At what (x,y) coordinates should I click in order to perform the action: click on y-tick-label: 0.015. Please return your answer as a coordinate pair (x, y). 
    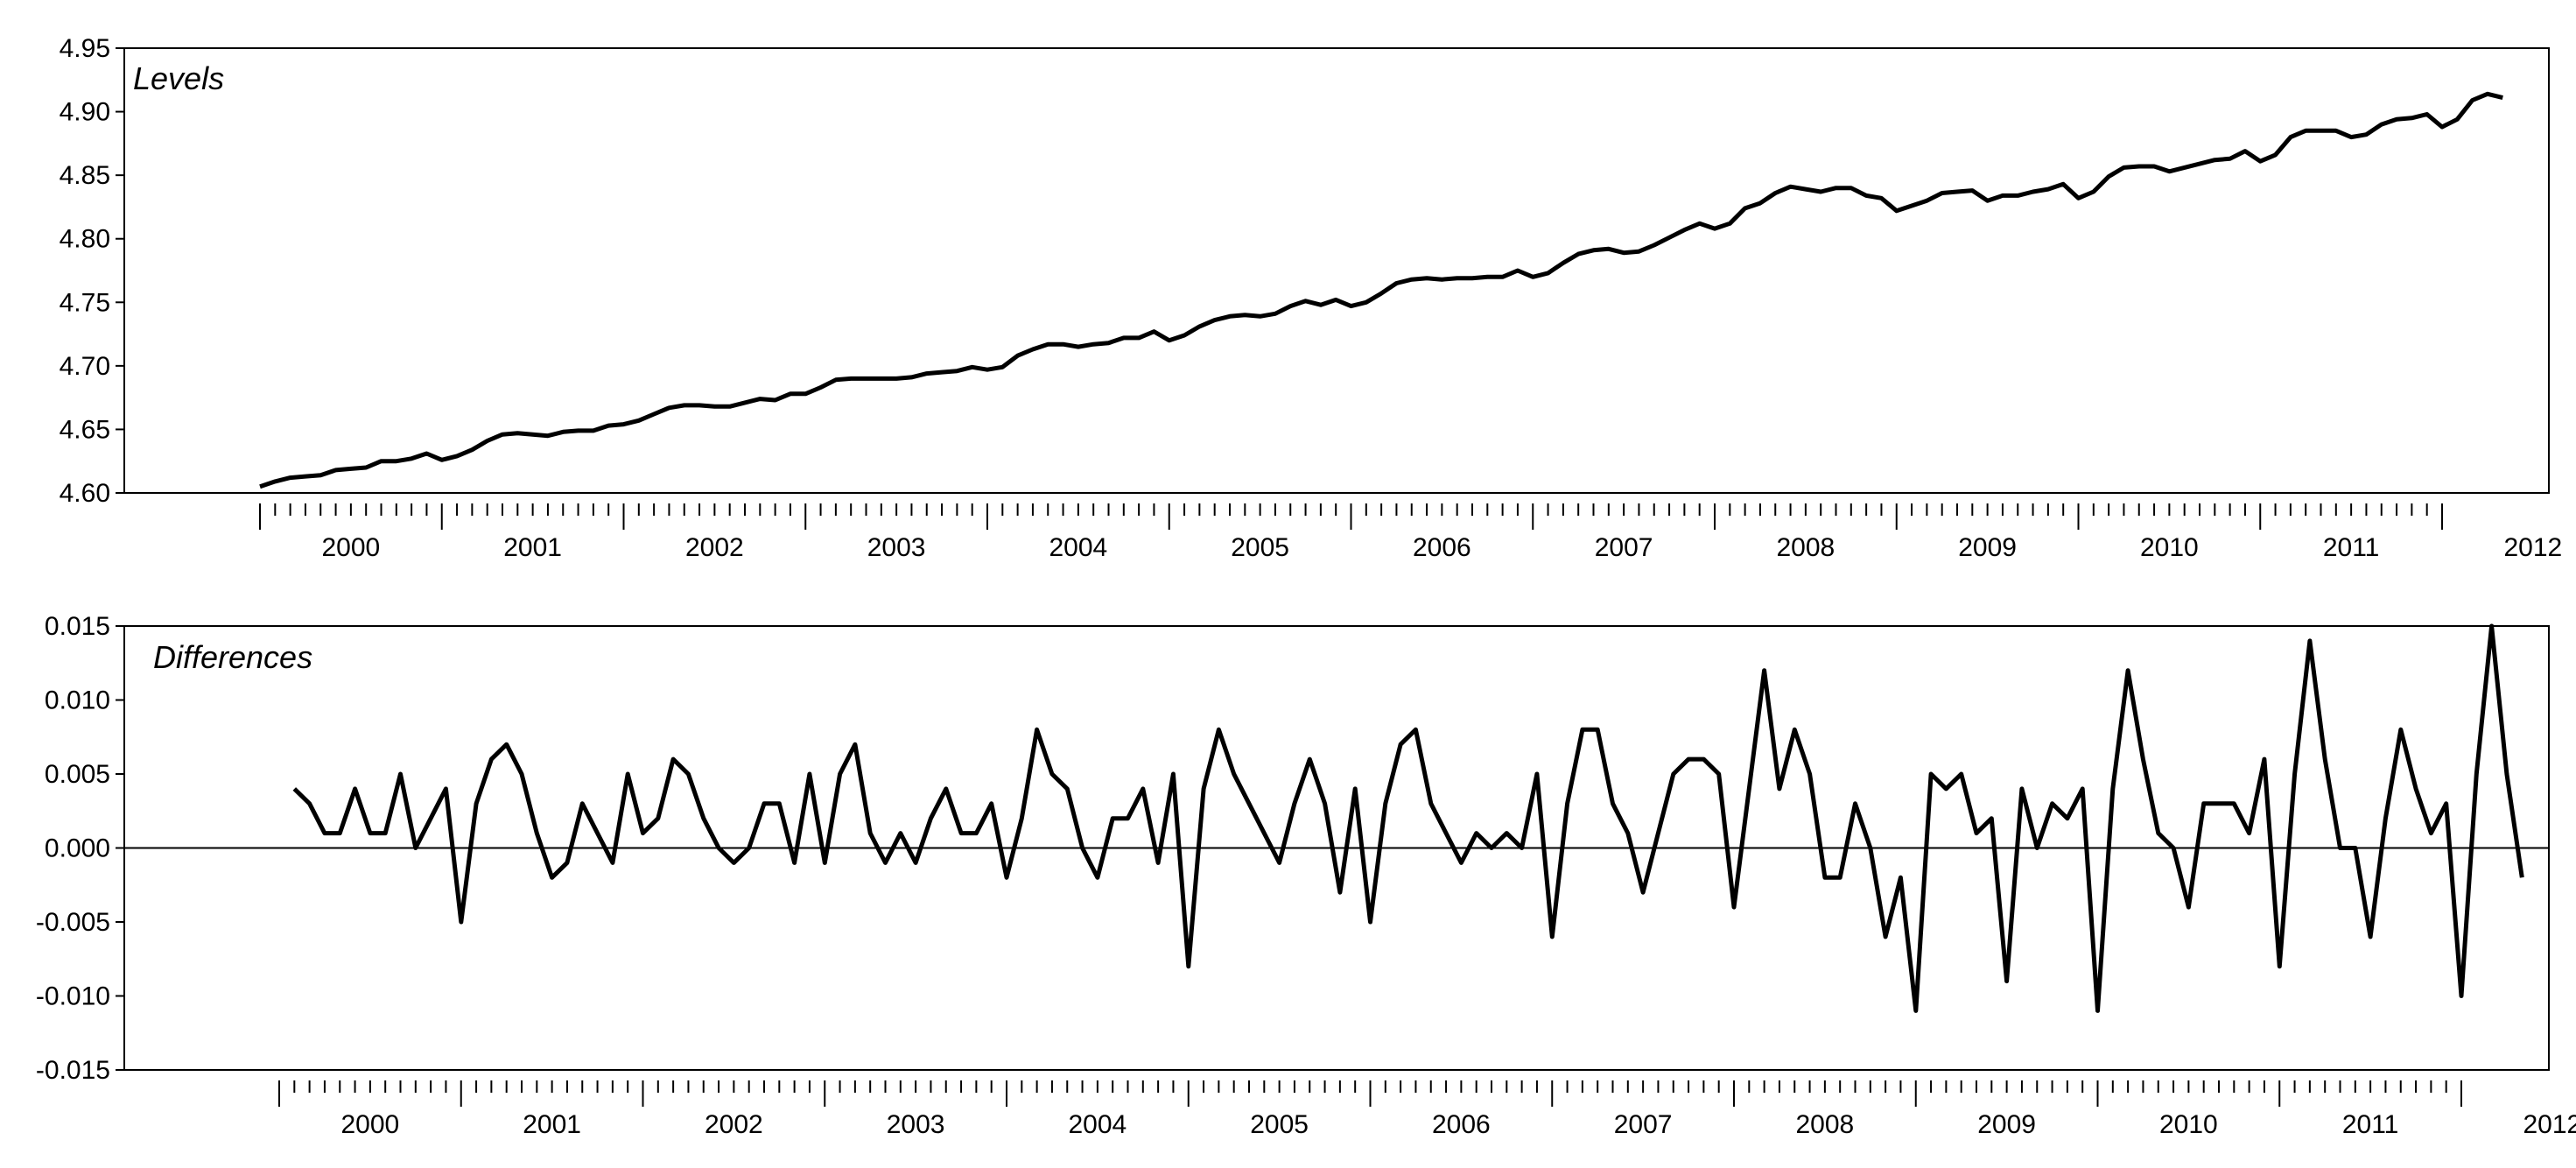
    Looking at the image, I should click on (77, 626).